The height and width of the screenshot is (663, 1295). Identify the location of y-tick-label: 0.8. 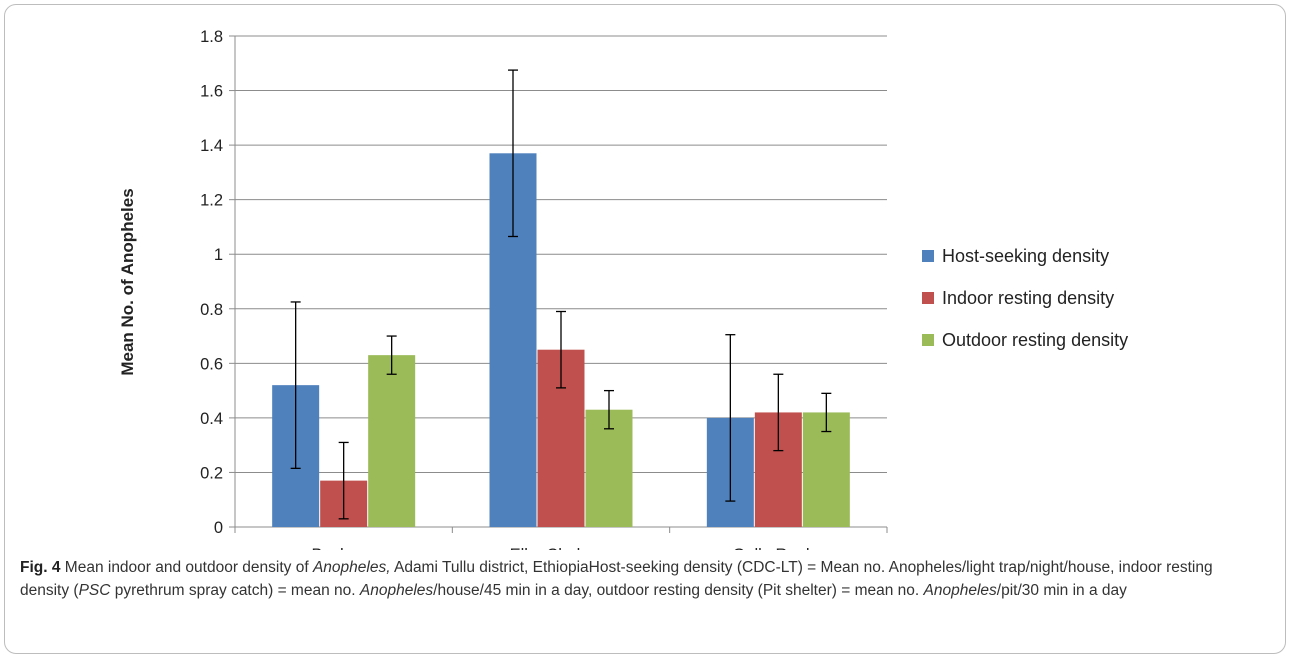
(211, 310).